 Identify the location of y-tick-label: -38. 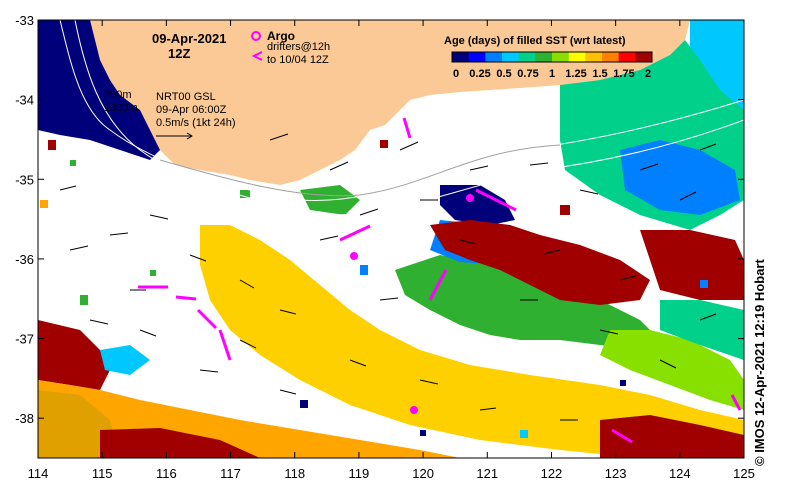
(24, 418).